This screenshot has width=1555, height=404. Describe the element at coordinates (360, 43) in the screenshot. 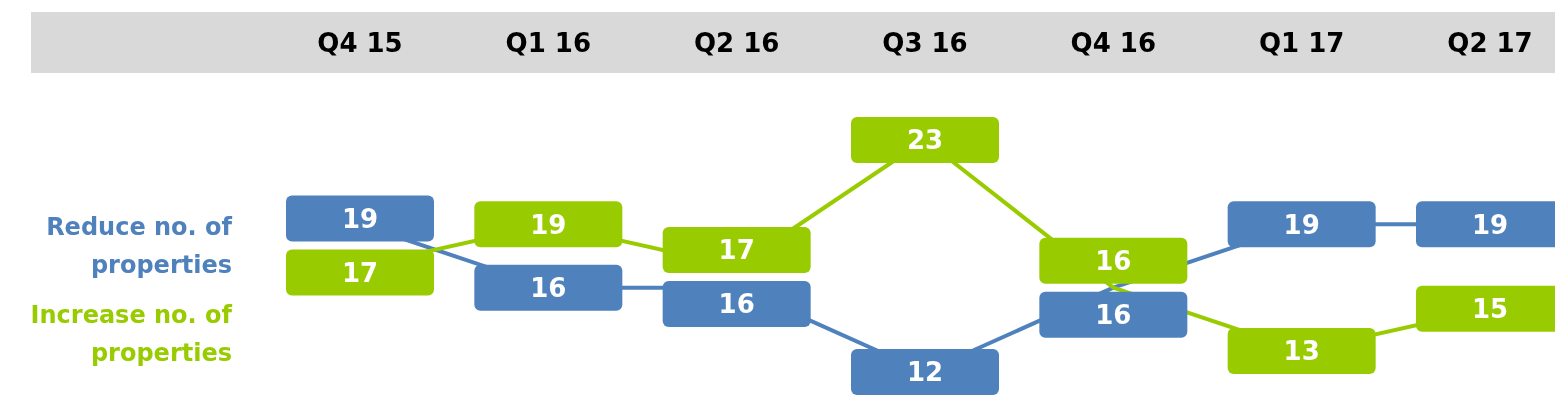

I see `x-tick-label: Q4 15` at that location.